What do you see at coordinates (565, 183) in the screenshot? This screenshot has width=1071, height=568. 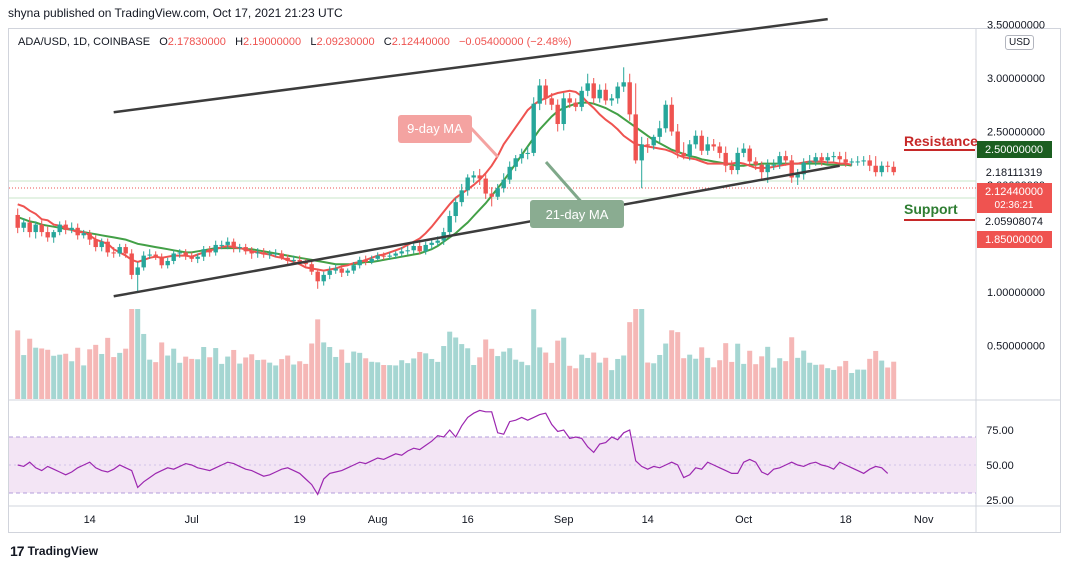 I see `ma21-pointer` at bounding box center [565, 183].